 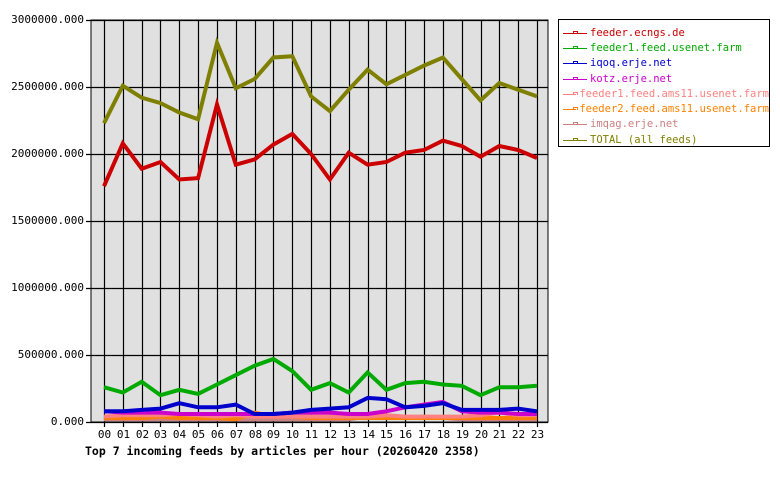 What do you see at coordinates (664, 139) in the screenshot?
I see `legend-item-total: TOTAL (all feeds)` at bounding box center [664, 139].